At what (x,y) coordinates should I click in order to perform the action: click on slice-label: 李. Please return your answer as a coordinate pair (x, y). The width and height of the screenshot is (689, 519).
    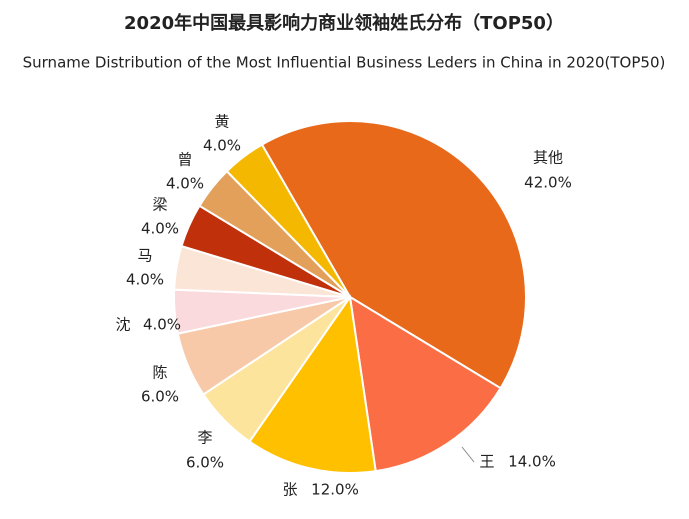
    Looking at the image, I should click on (204, 438).